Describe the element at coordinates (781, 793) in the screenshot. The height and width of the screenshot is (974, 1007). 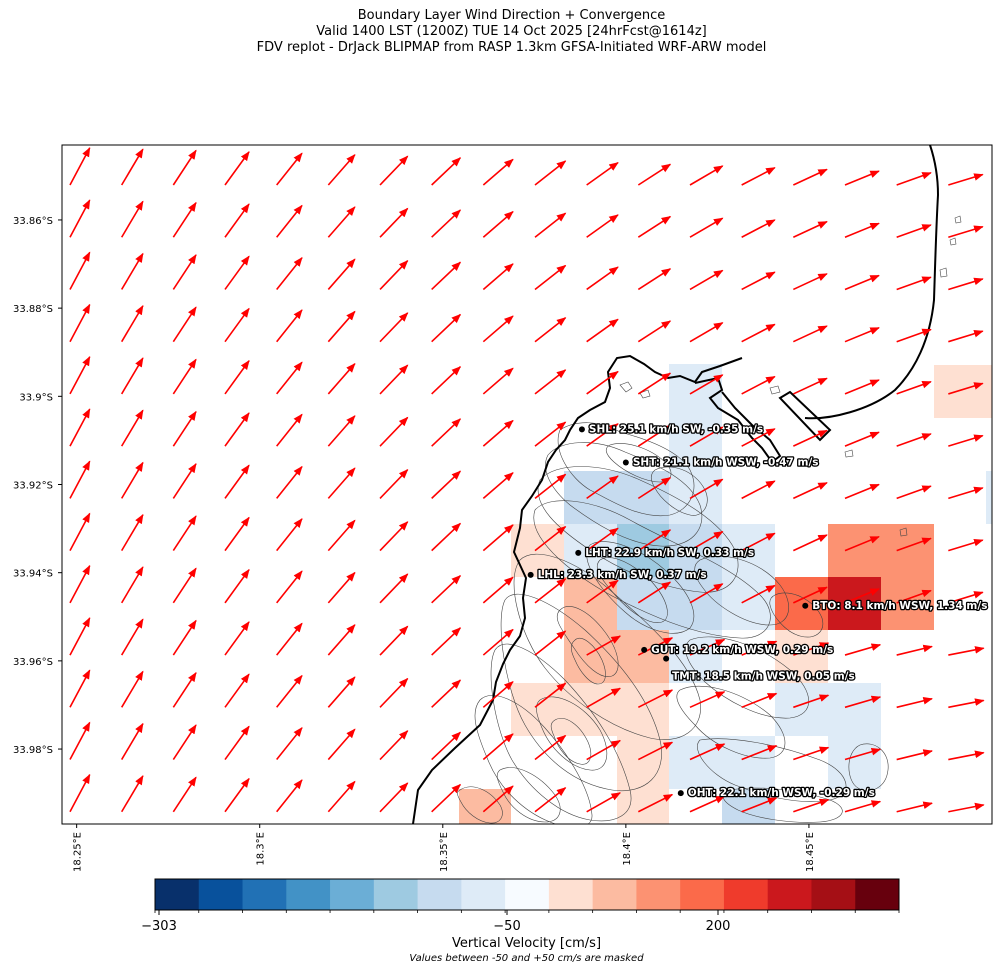
I see `station-label-oht: OHT: 22.1 km/h WSW, -0.29 m/s` at that location.